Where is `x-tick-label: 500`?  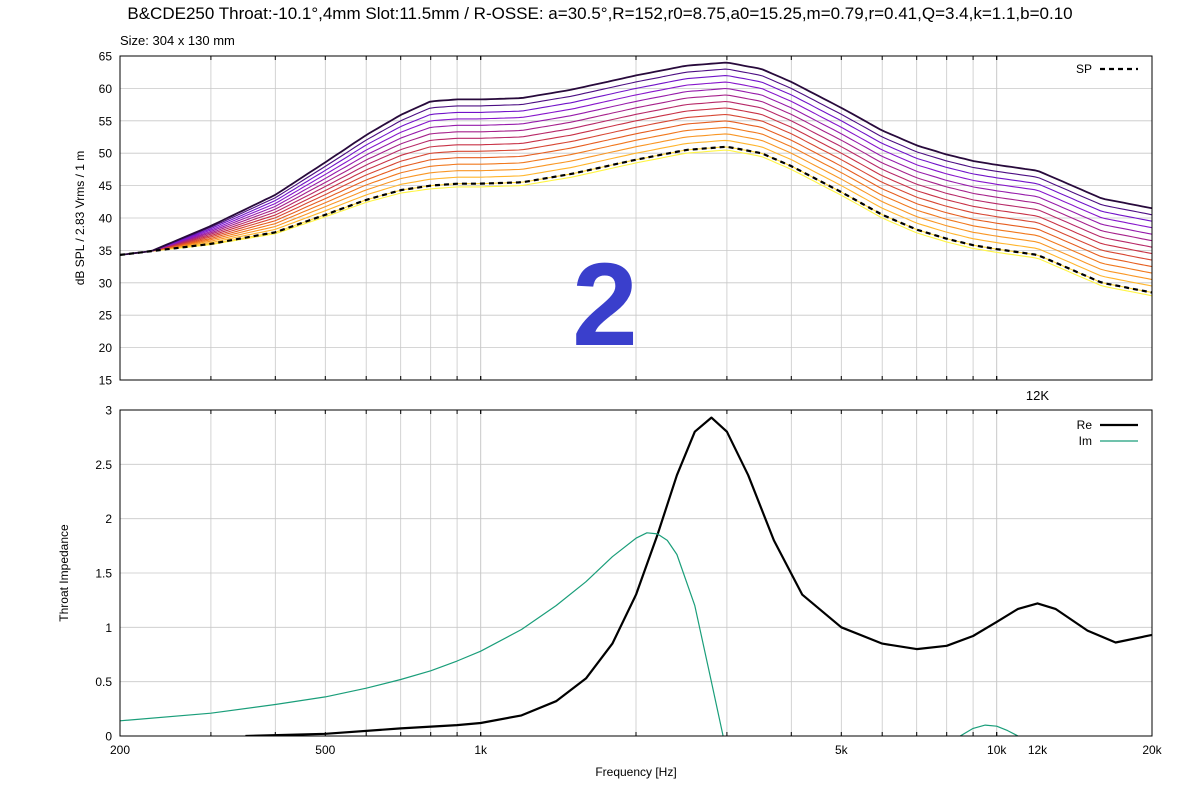
x-tick-label: 500 is located at coordinates (325, 750).